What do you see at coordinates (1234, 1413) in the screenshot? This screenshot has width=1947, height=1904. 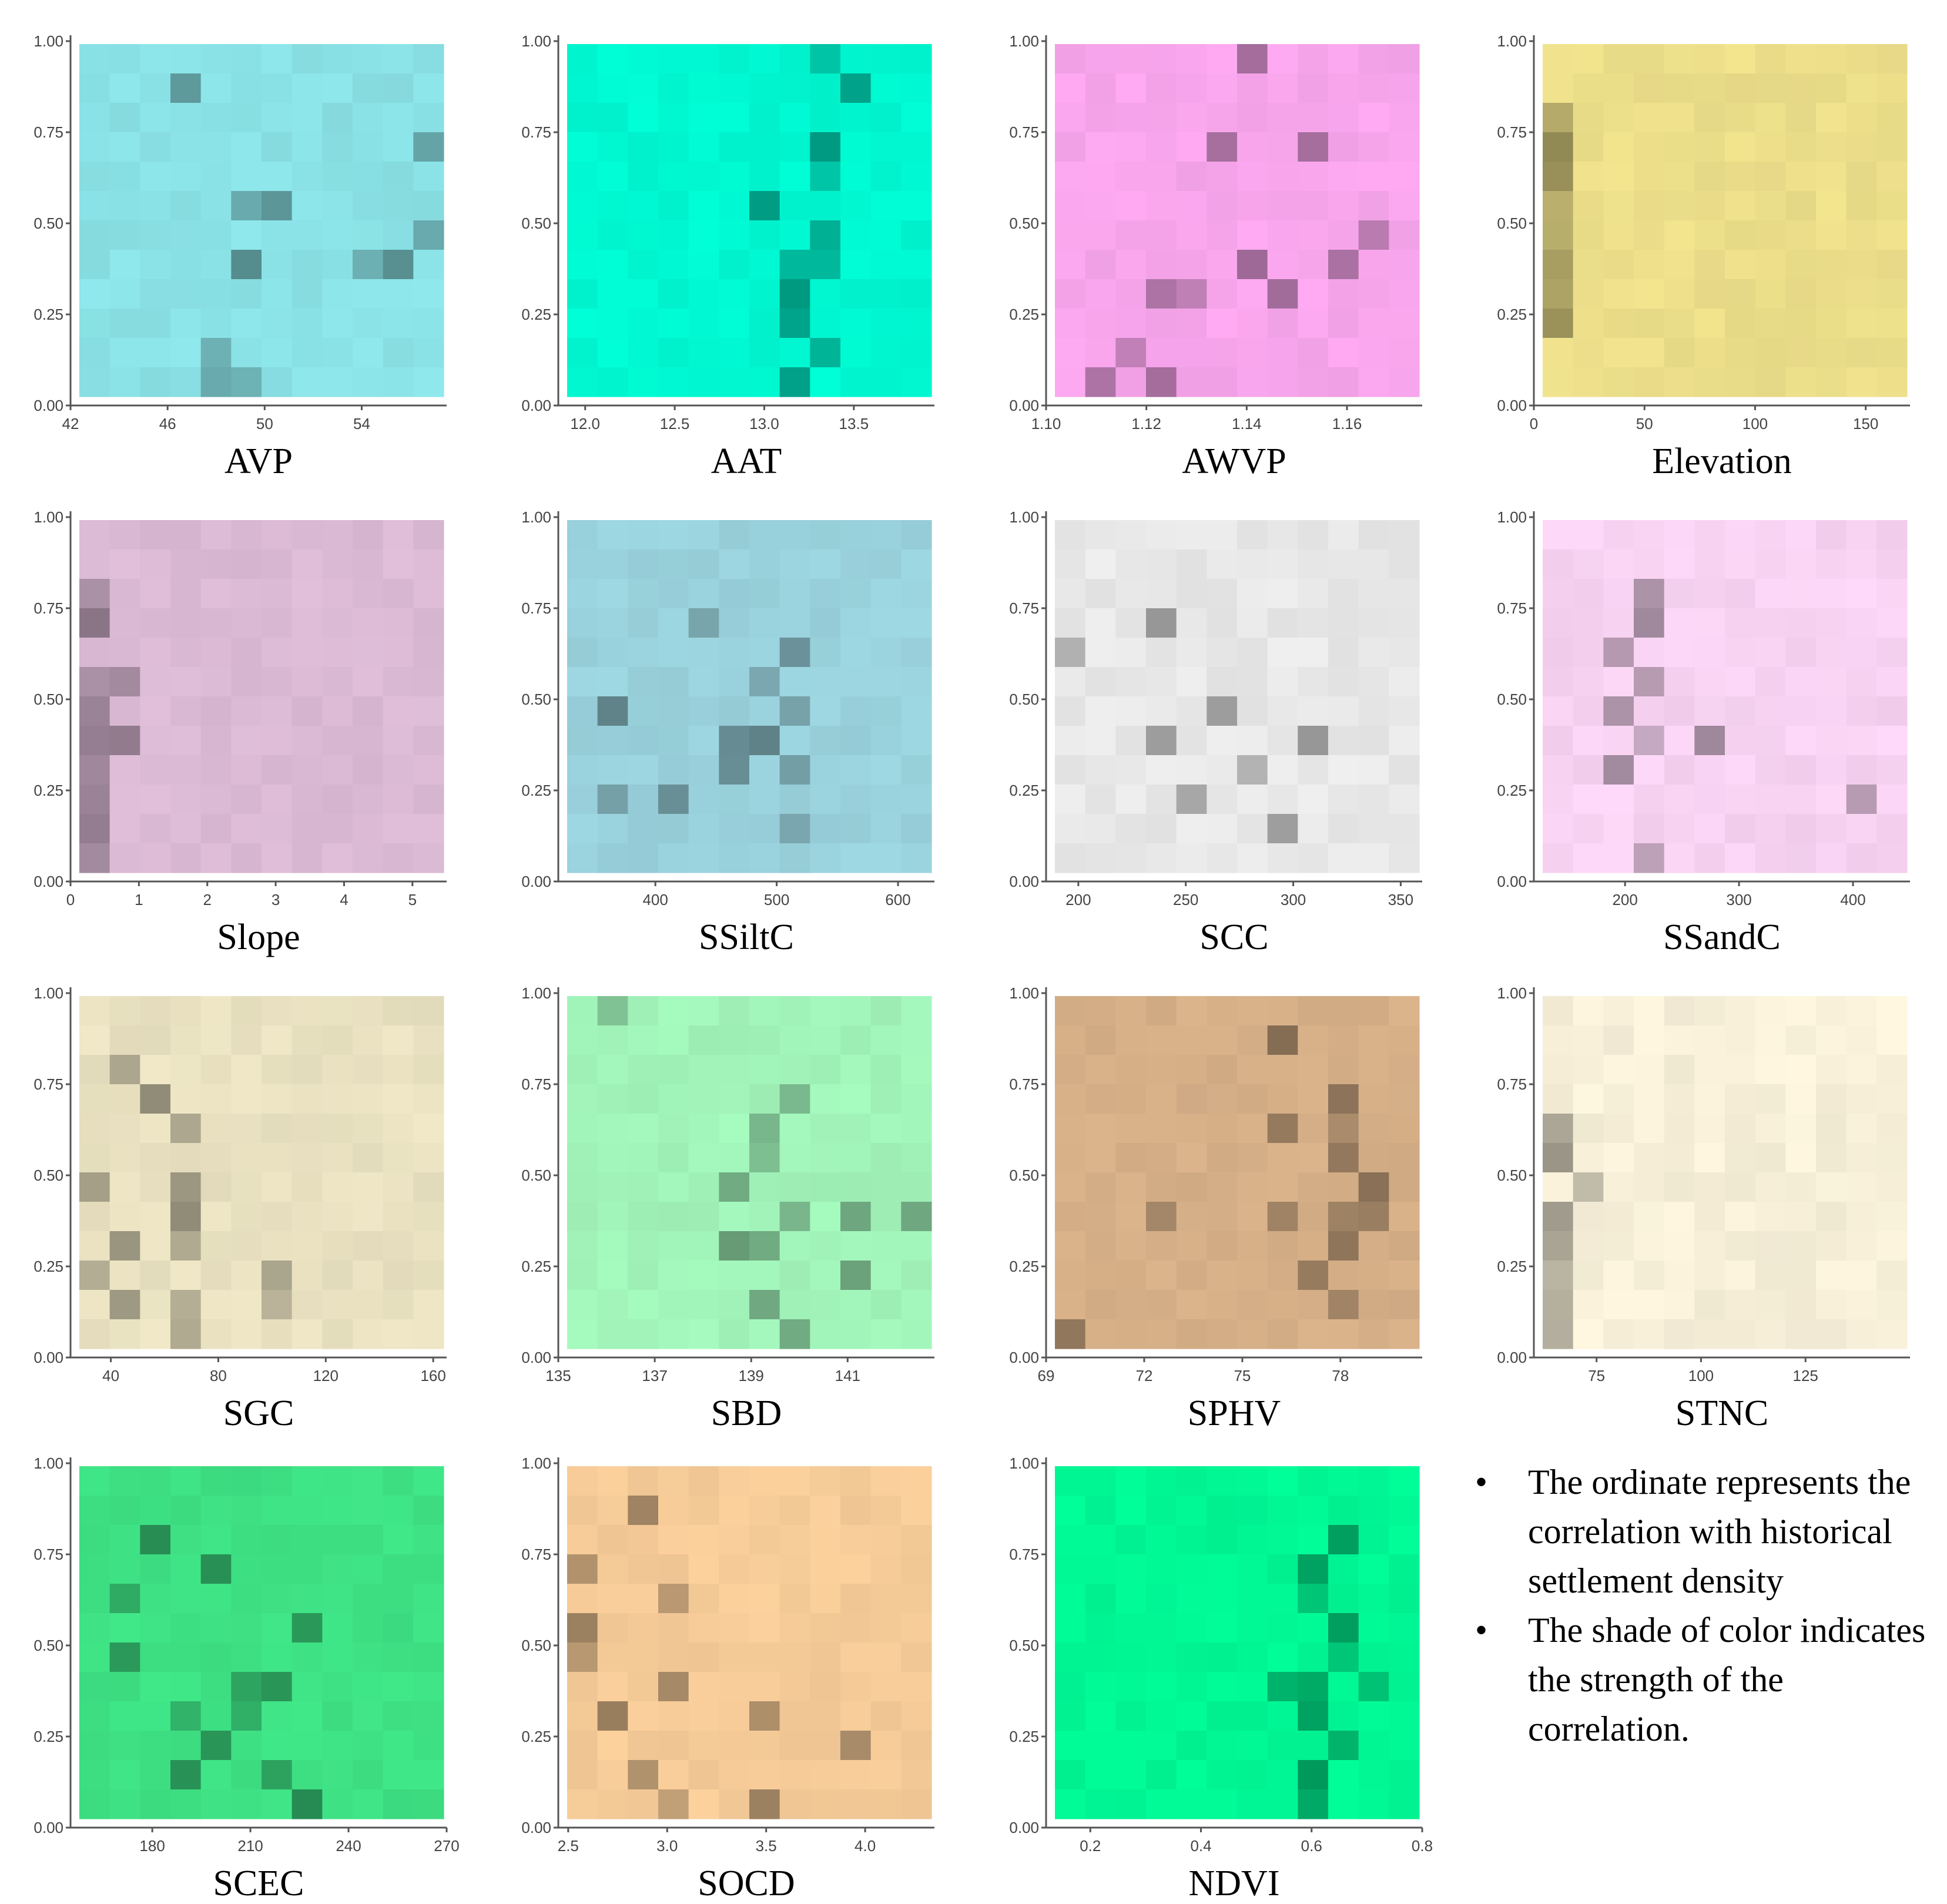 I see `panel-title: SPHV` at bounding box center [1234, 1413].